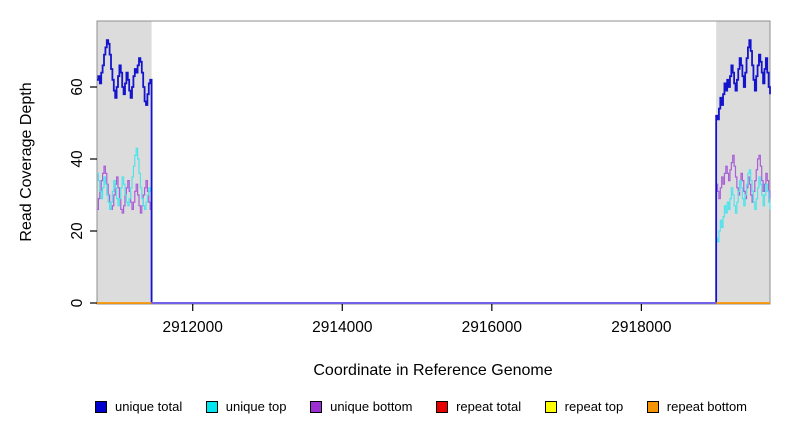 The width and height of the screenshot is (792, 432). I want to click on unique-top-swatch-icon, so click(211, 407).